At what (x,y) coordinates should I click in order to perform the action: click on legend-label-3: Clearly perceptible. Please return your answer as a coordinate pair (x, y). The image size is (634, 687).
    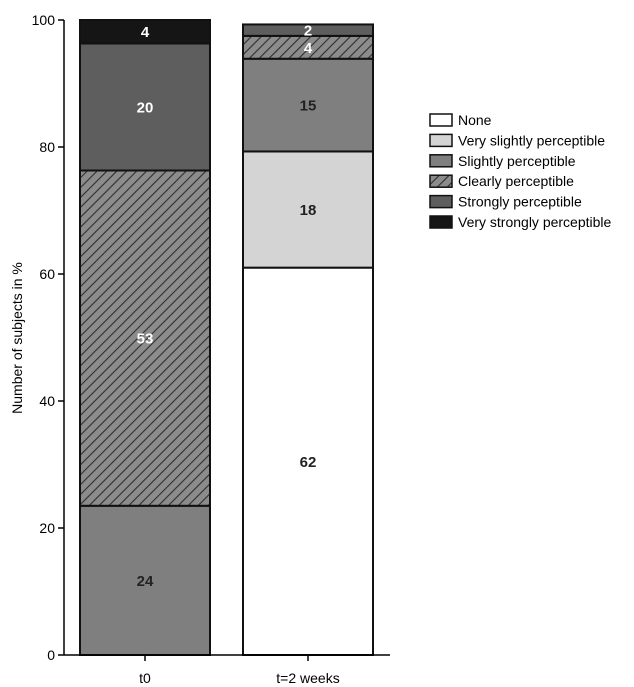
    Looking at the image, I should click on (516, 181).